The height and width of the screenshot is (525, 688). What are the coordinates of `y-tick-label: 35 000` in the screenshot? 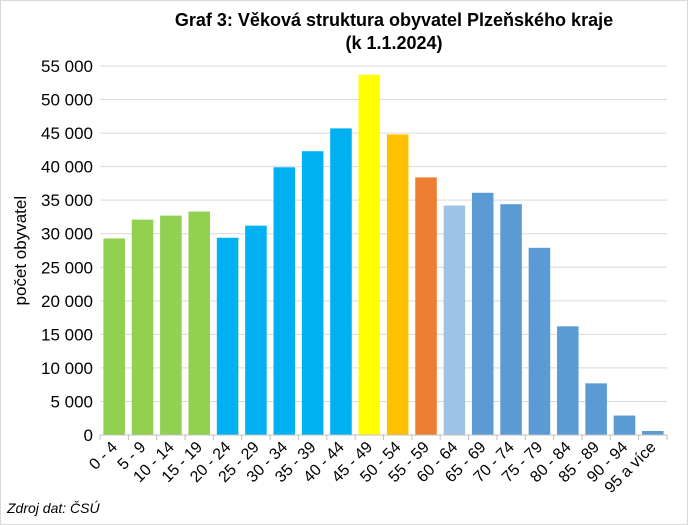 It's located at (67, 200).